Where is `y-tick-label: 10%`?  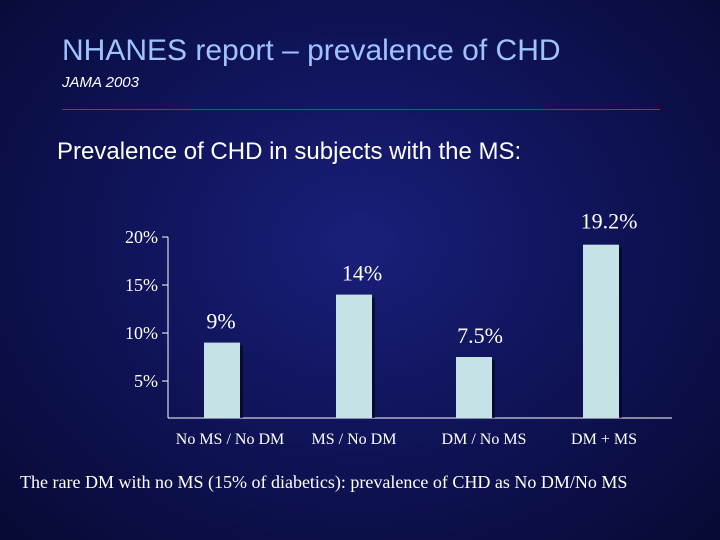 y-tick-label: 10% is located at coordinates (141, 333).